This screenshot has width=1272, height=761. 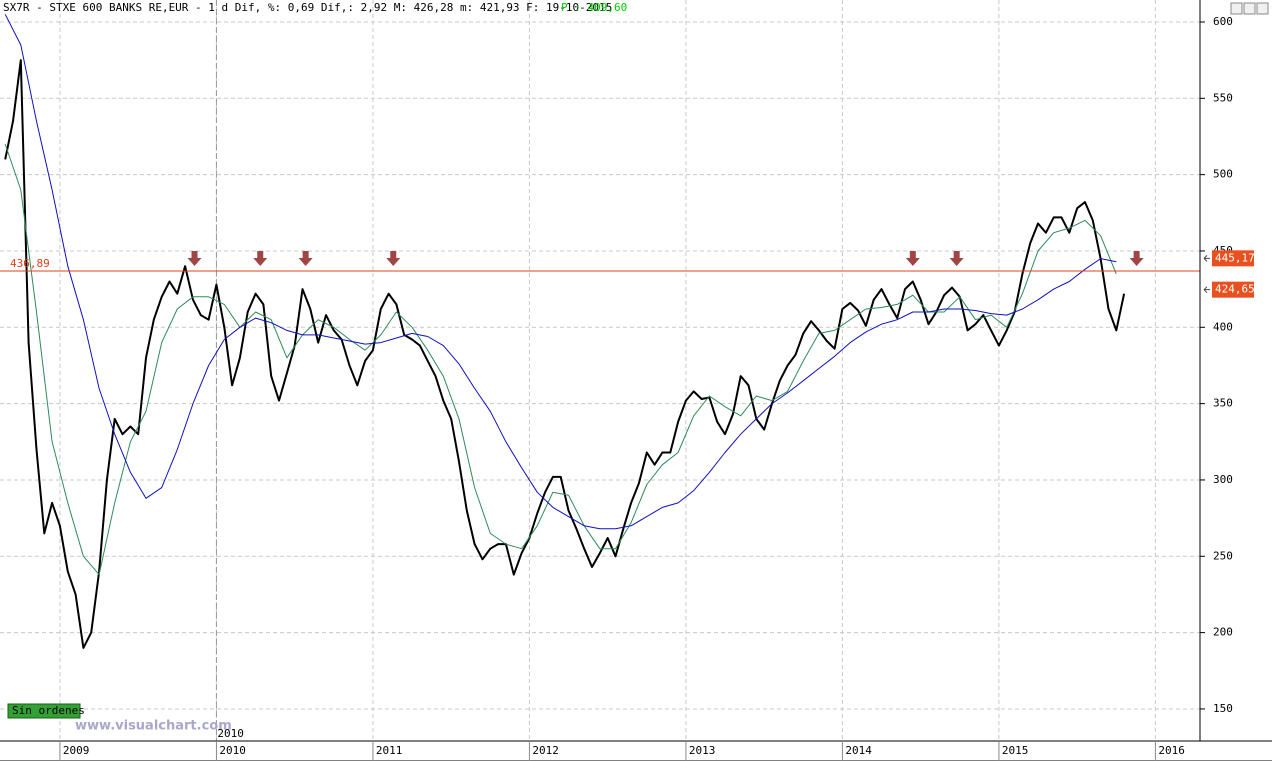 I want to click on y-tick-label: 400, so click(x=1223, y=326).